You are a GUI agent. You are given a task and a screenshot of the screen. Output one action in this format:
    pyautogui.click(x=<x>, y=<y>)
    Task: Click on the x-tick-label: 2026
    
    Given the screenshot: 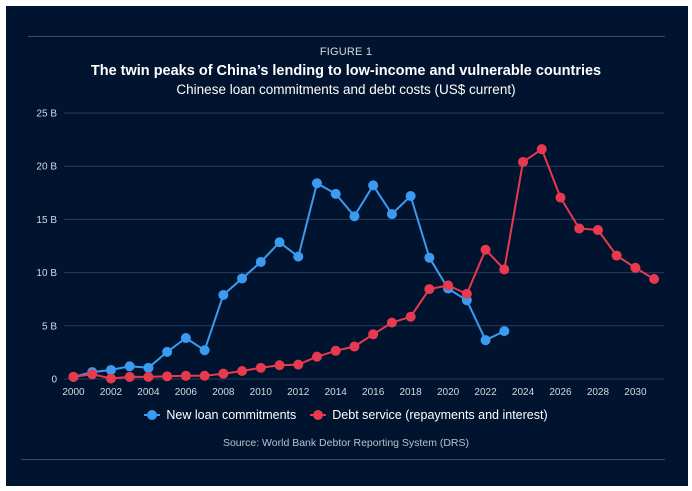 What is the action you would take?
    pyautogui.click(x=560, y=392)
    